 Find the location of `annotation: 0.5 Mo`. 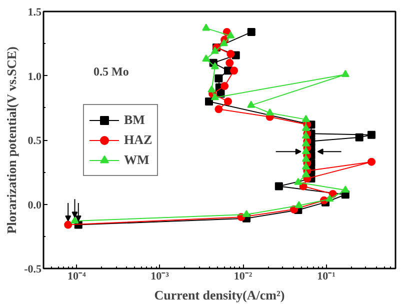

annotation: 0.5 Mo is located at coordinates (111, 71).